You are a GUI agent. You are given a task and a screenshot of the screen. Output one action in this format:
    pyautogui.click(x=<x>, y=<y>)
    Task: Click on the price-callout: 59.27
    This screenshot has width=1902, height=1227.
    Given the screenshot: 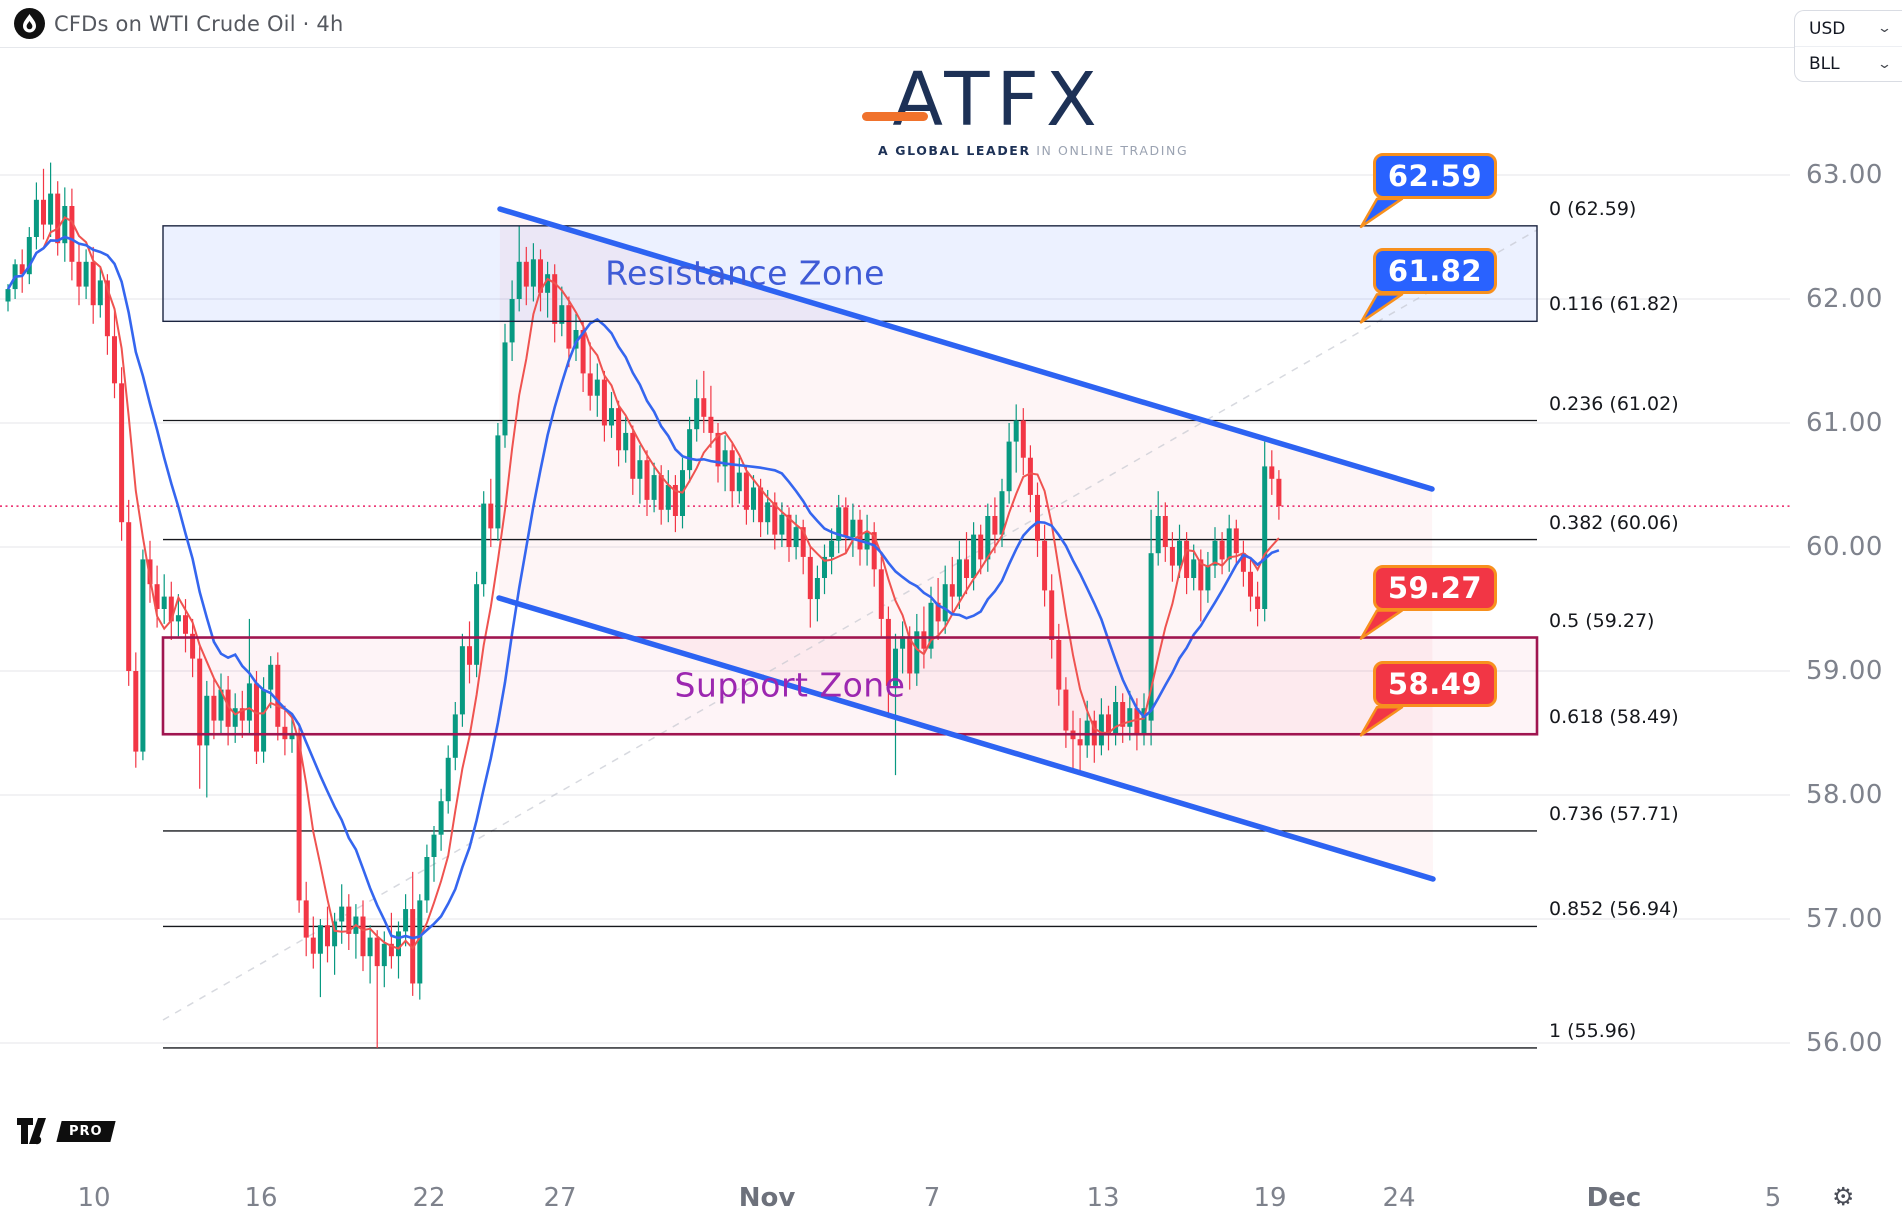 What is the action you would take?
    pyautogui.click(x=1435, y=587)
    